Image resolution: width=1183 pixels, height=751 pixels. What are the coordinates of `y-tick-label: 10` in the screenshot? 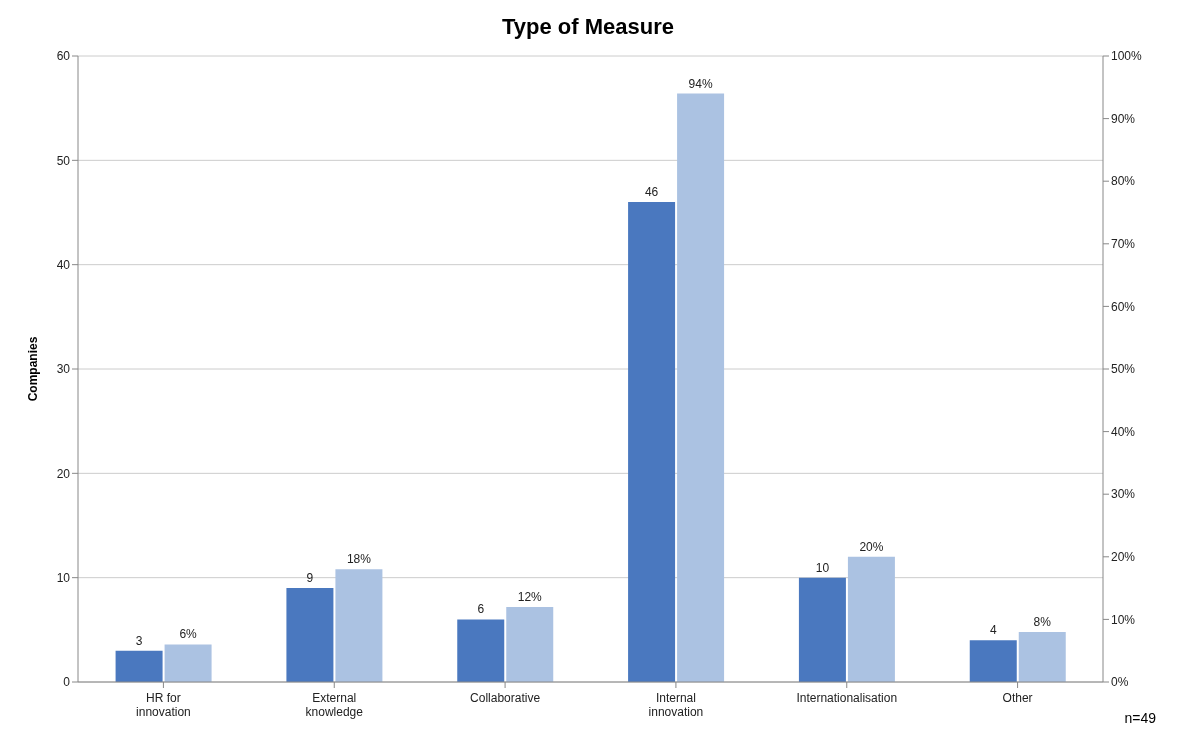 It's located at (63, 577).